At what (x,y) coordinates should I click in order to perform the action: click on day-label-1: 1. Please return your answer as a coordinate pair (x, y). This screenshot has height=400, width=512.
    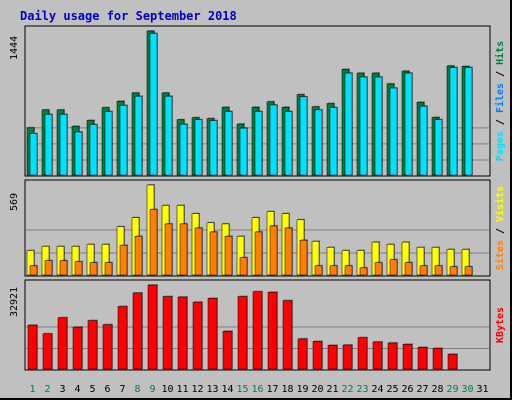
    Looking at the image, I should click on (32, 389).